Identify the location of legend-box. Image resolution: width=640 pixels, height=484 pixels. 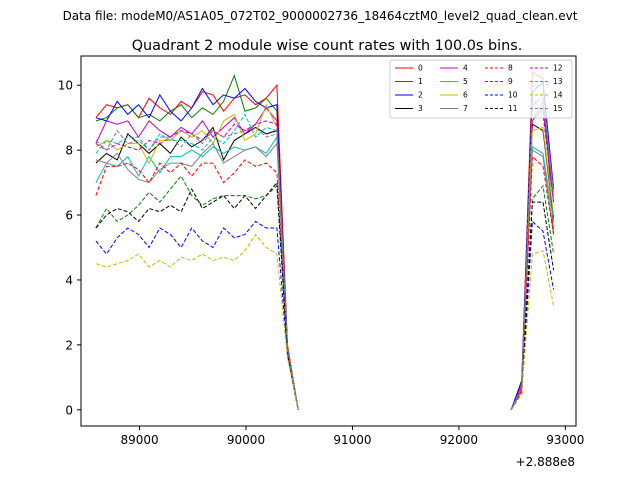
(481, 89).